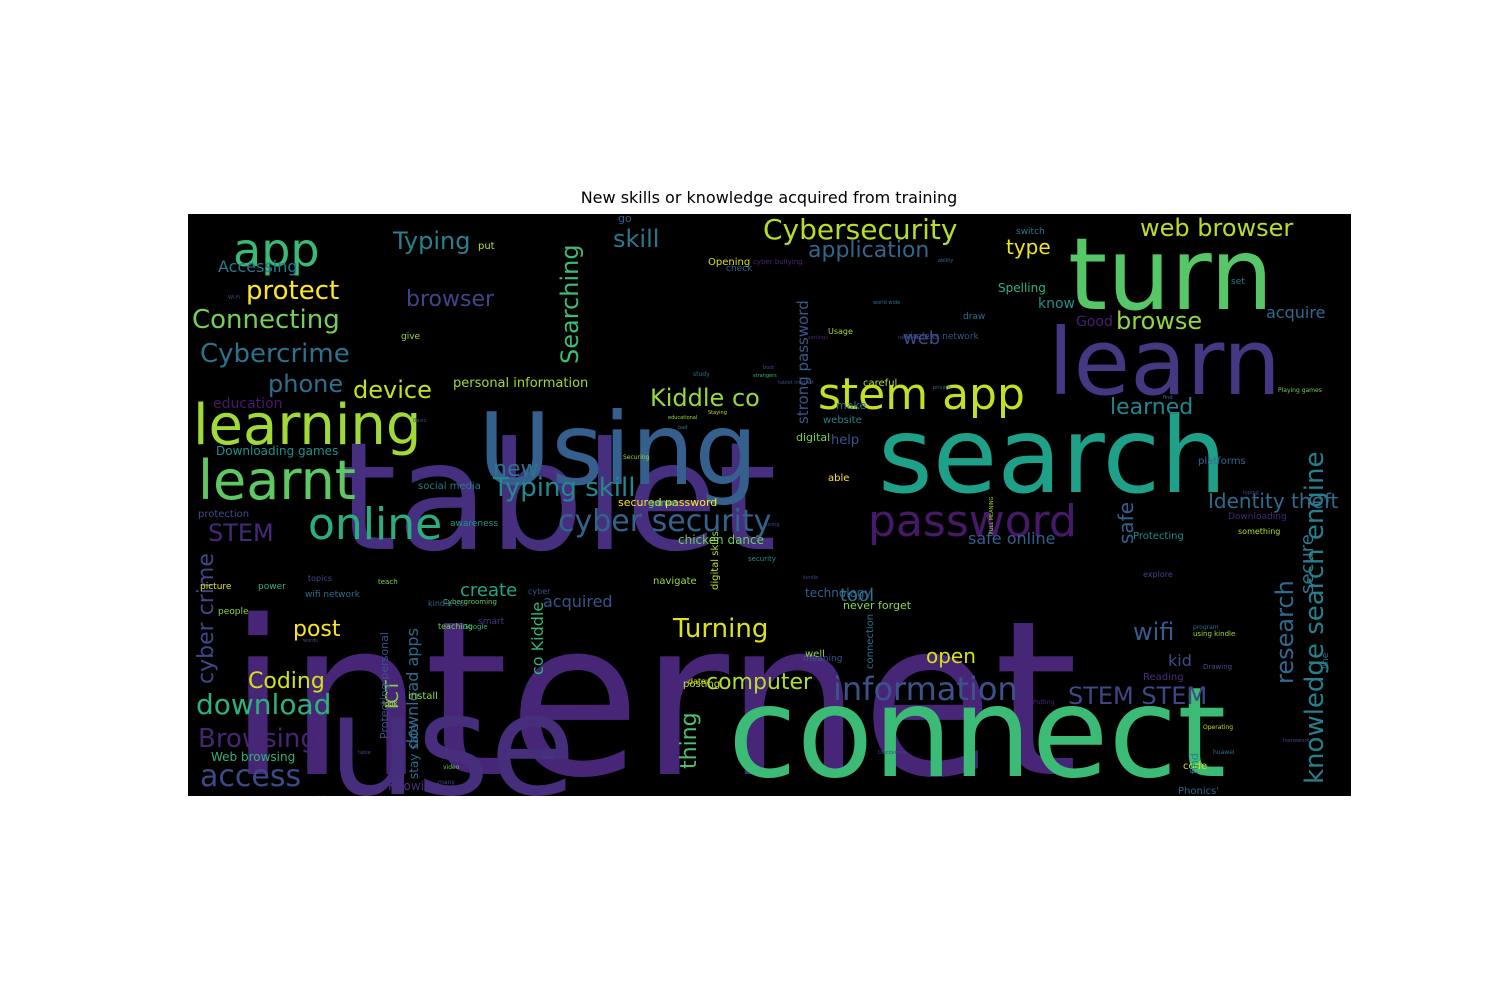 Image resolution: width=1500 pixels, height=1000 pixels. I want to click on word-chicken-dance: chicken dance, so click(721, 540).